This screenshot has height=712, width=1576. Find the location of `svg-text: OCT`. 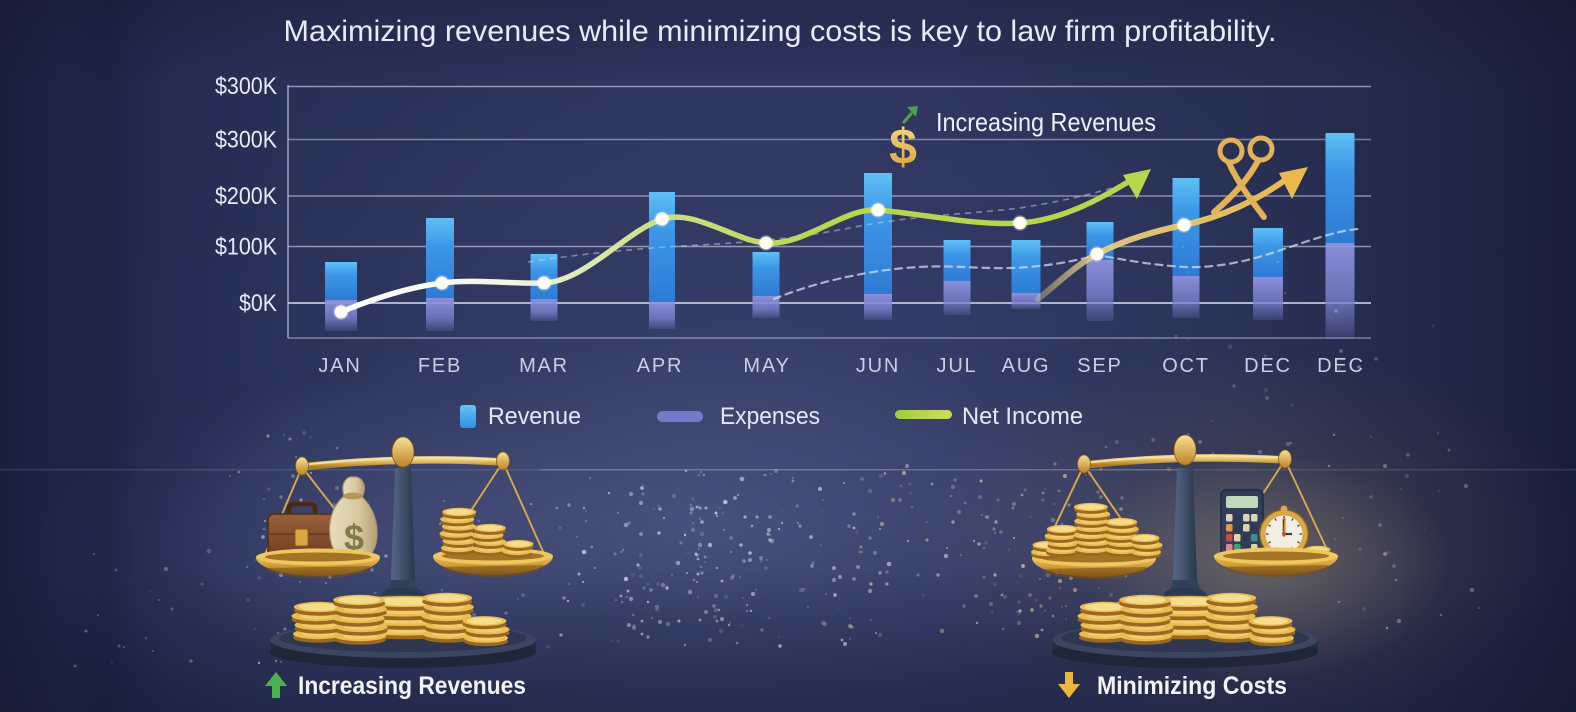

svg-text: OCT is located at coordinates (1186, 366).